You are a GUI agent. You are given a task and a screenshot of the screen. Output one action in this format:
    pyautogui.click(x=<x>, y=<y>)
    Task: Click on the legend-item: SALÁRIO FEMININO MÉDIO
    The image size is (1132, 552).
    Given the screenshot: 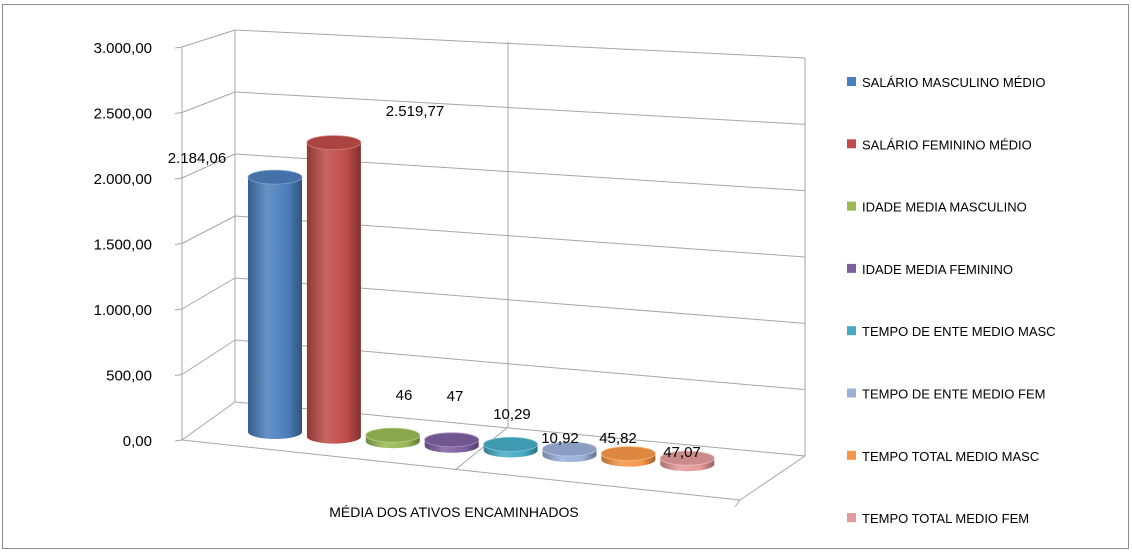 What is the action you would take?
    pyautogui.click(x=939, y=144)
    